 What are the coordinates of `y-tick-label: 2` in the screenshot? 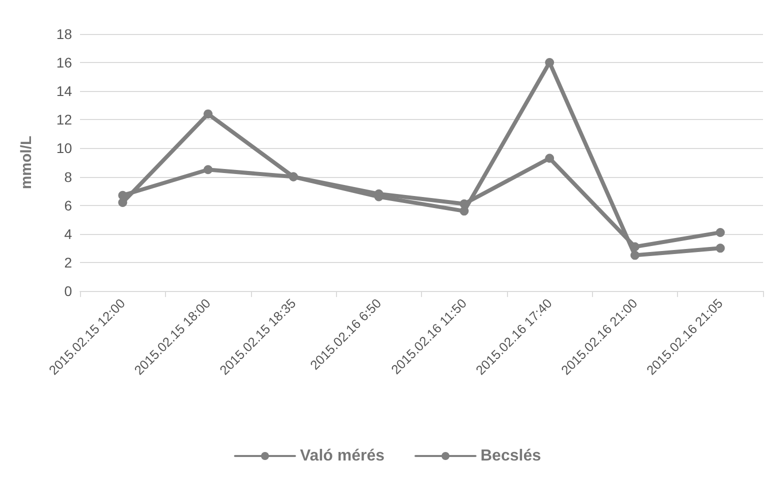 It's located at (68, 262).